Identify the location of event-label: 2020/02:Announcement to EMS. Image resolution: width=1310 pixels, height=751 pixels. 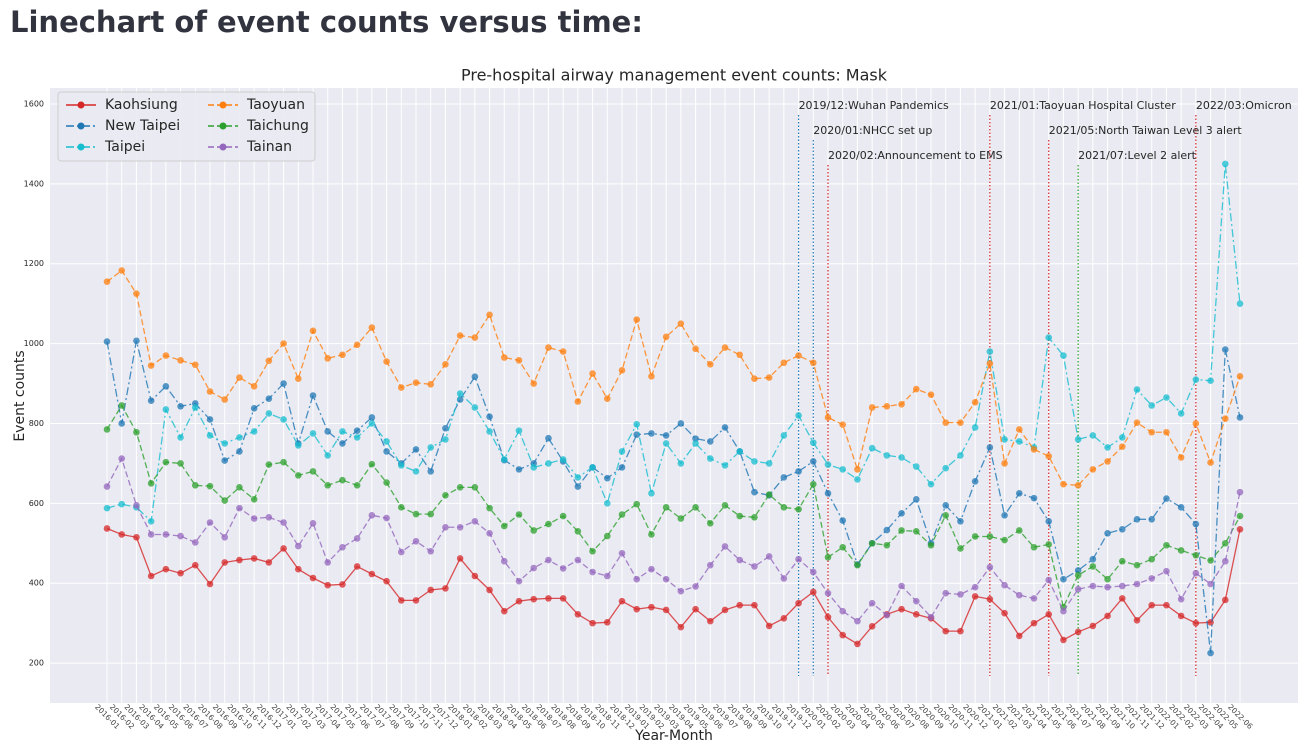
(915, 155).